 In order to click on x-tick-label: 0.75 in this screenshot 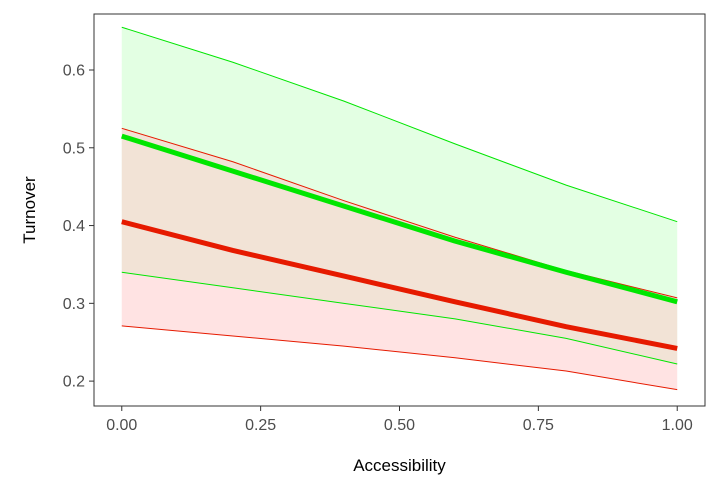, I will do `click(538, 425)`.